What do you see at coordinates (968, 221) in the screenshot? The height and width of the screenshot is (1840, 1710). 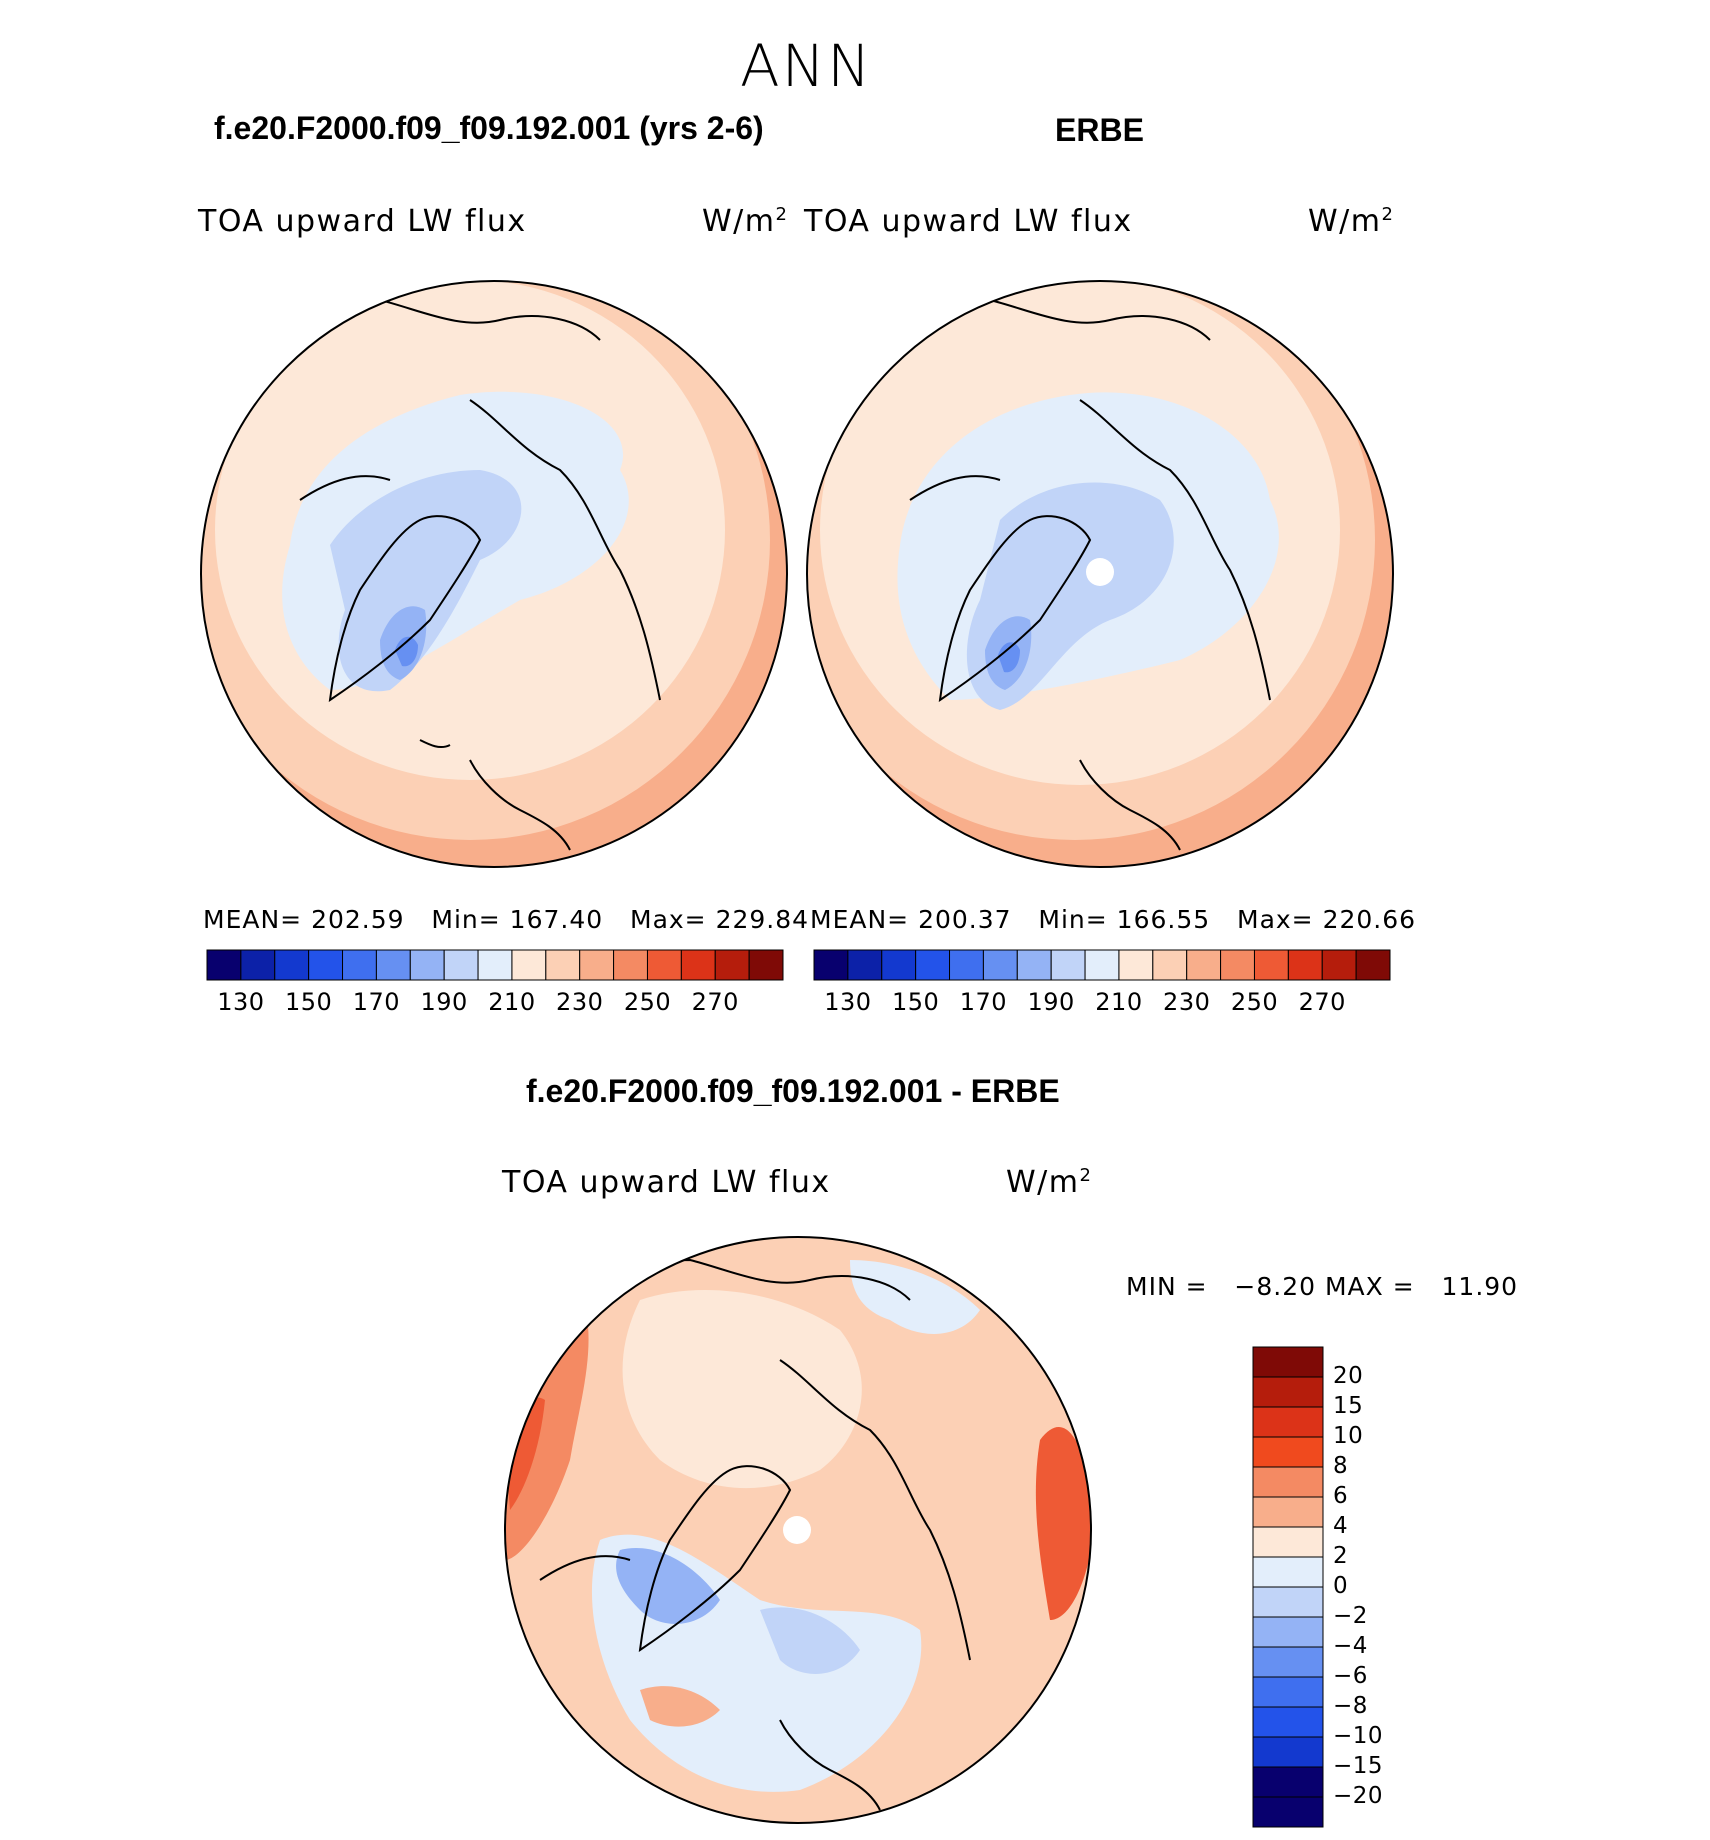 I see `obs-variable-label: TOA upward LW flux` at bounding box center [968, 221].